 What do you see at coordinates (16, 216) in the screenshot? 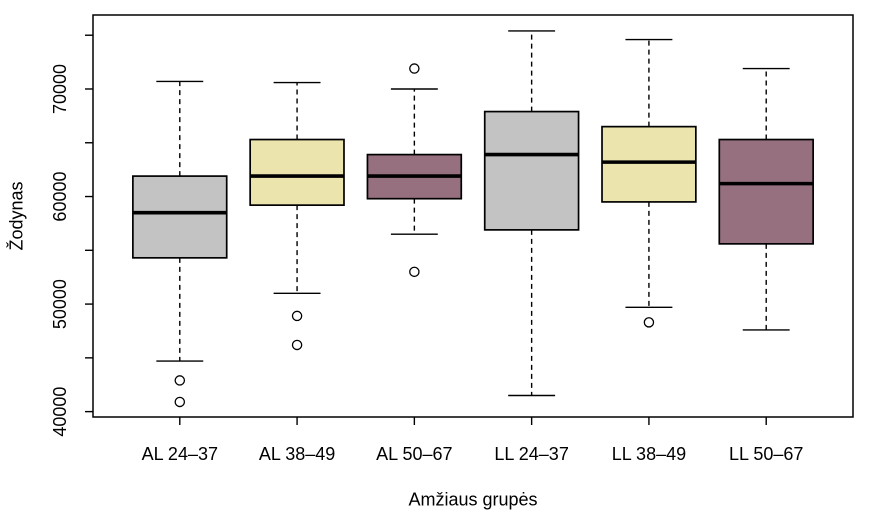
I see `y-axis-title: Žodynas` at bounding box center [16, 216].